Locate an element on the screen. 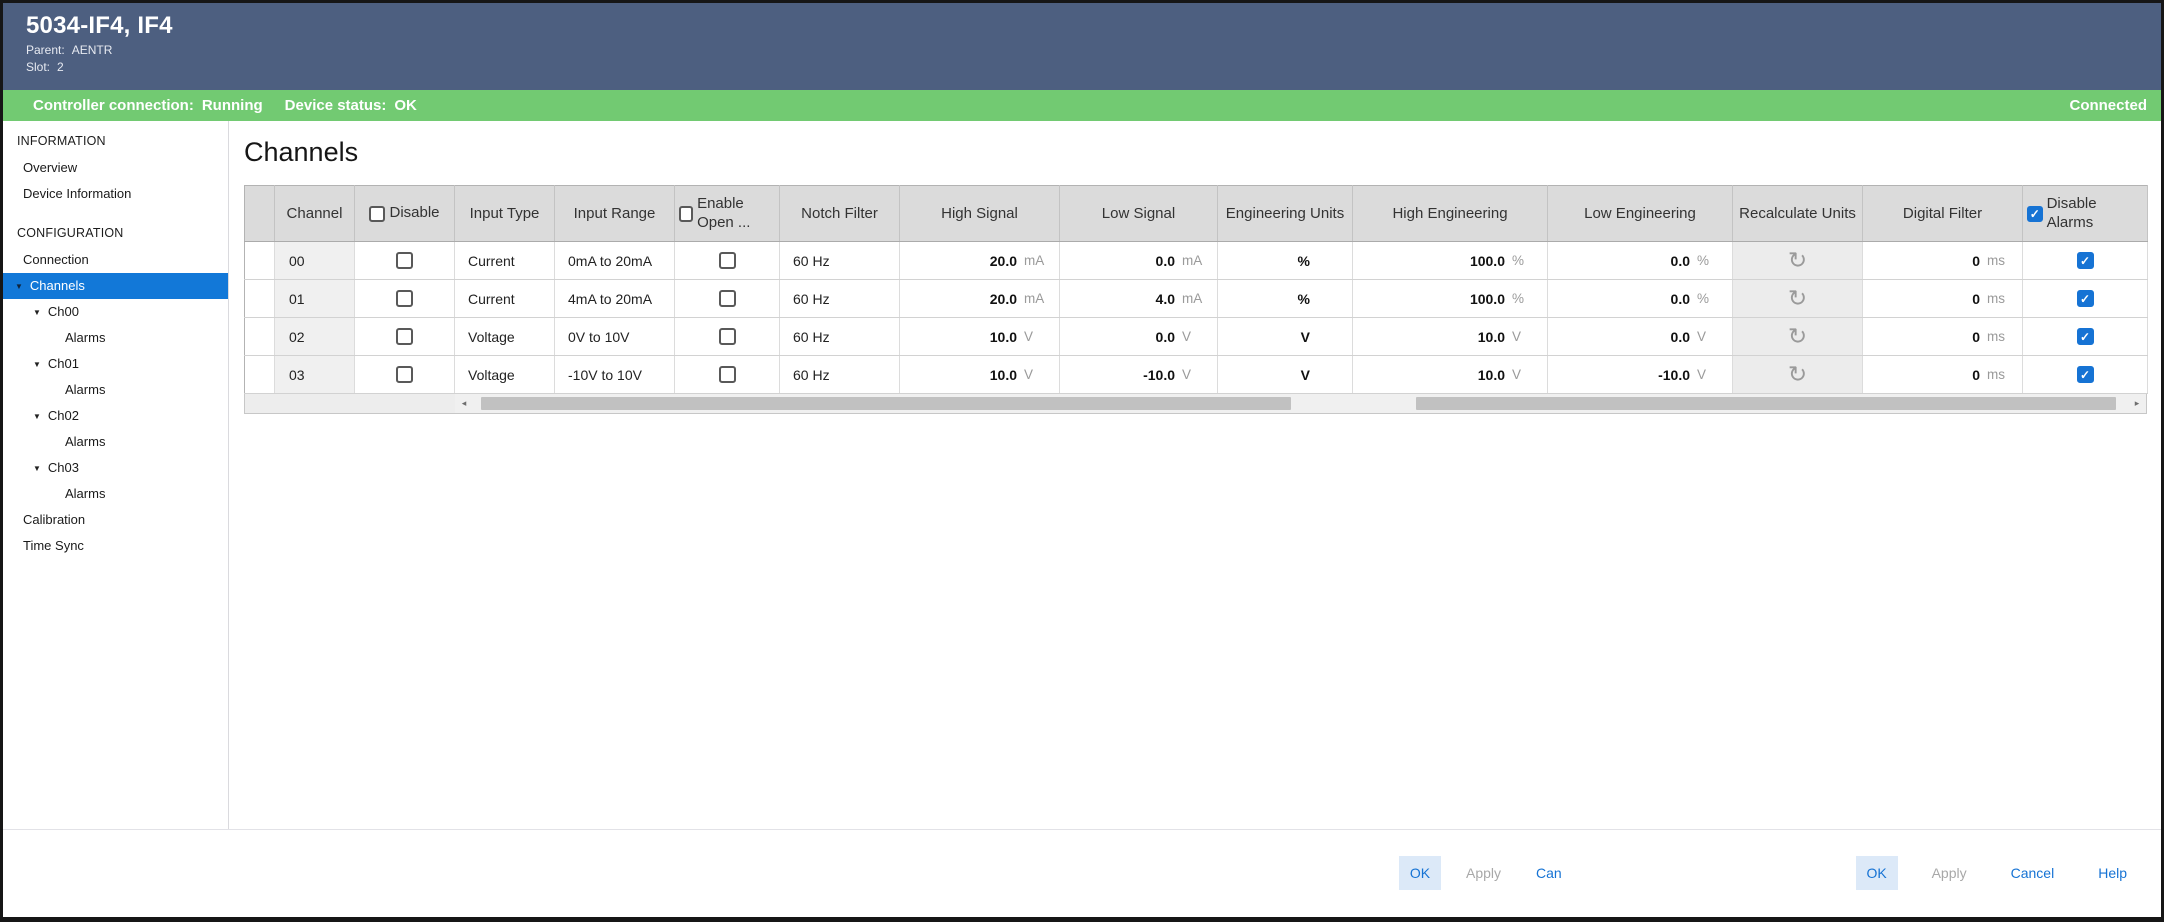 The image size is (2164, 922). sidebar-item-channels: ▼ Channels is located at coordinates (115, 286).